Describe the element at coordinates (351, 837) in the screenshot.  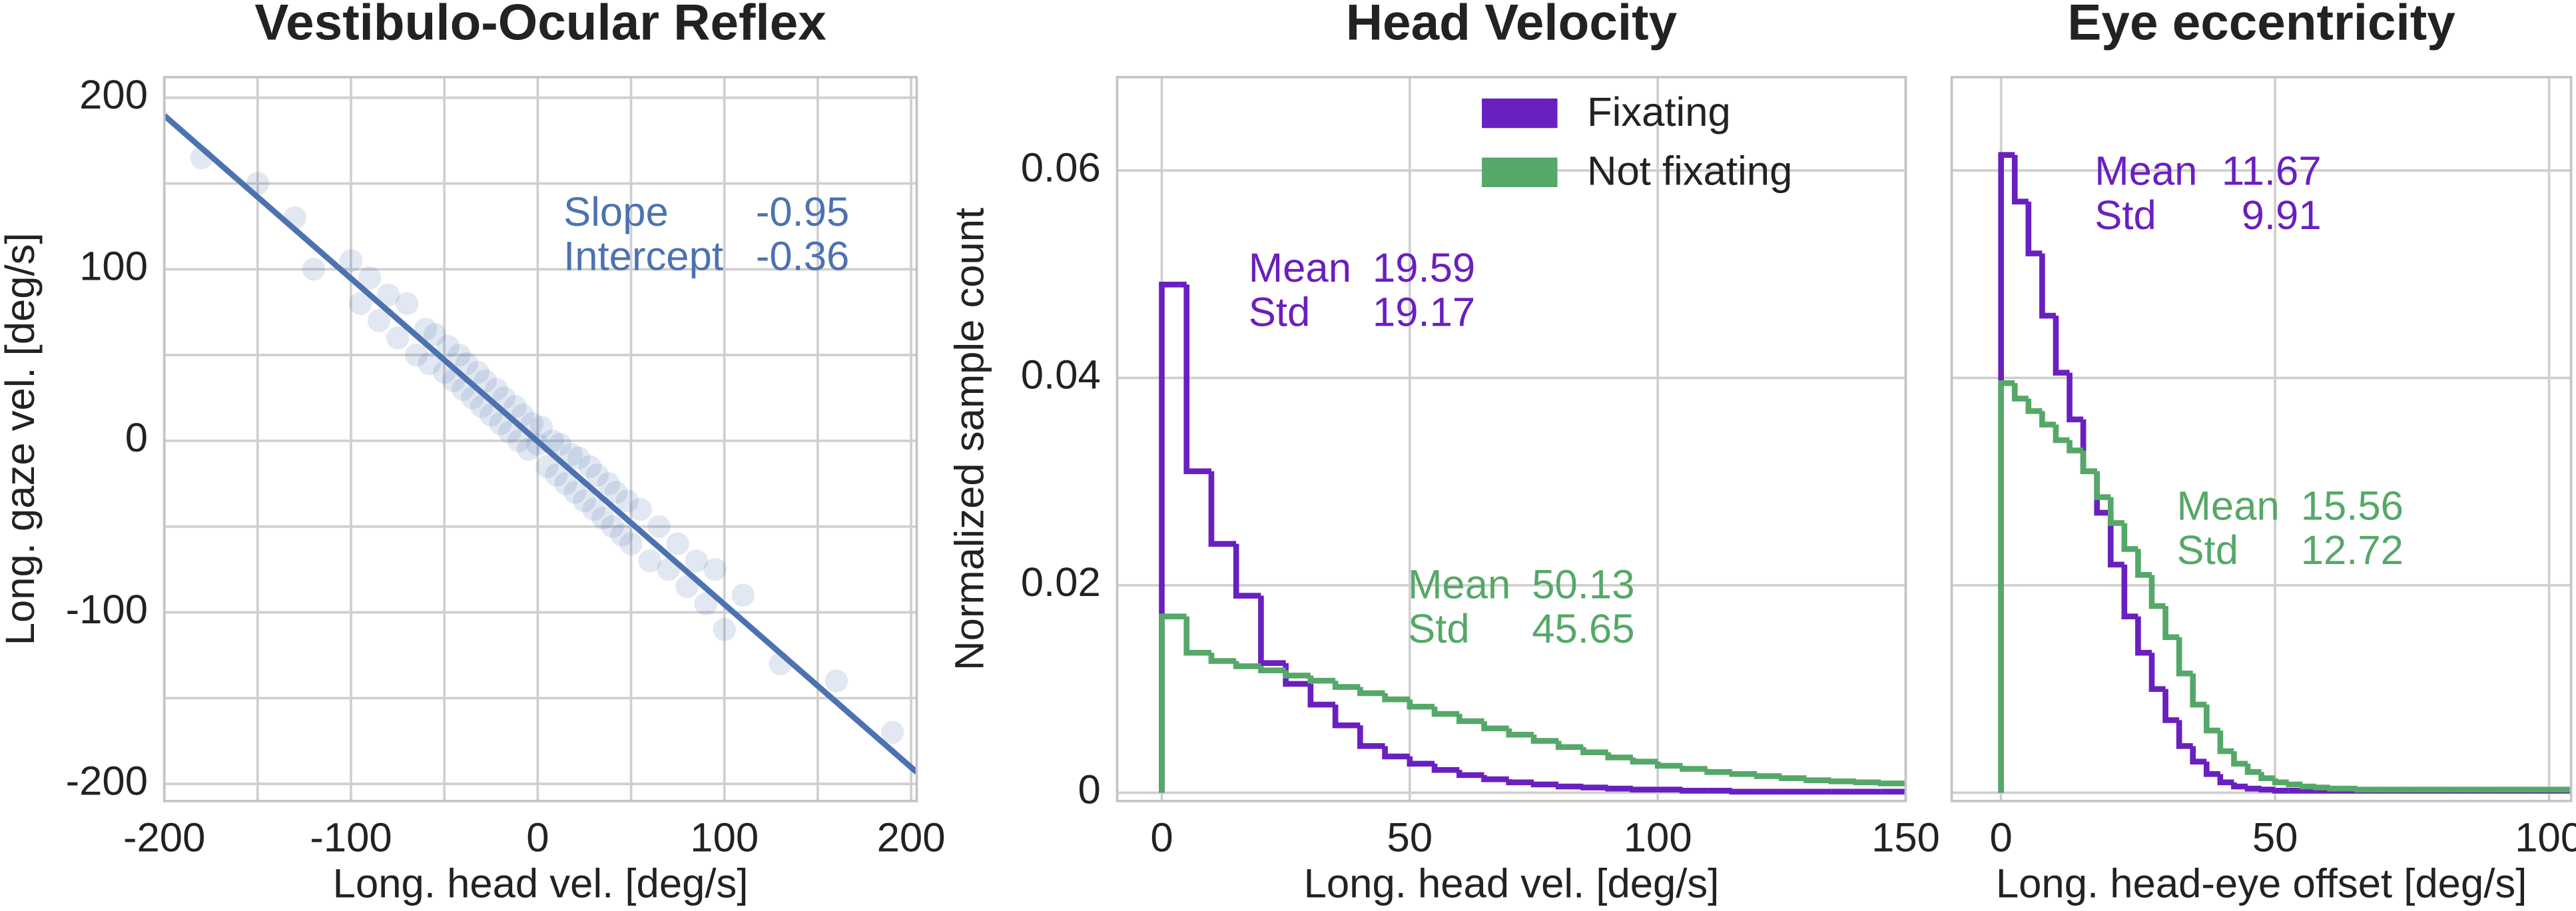
I see `x-tick-label: -100` at that location.